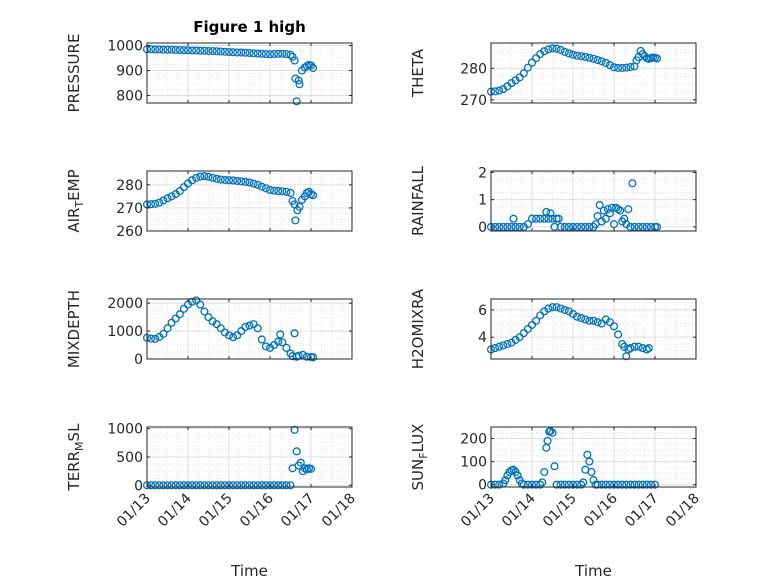 This screenshot has height=583, width=778. Describe the element at coordinates (138, 360) in the screenshot. I see `y-tick-label: 0` at that location.